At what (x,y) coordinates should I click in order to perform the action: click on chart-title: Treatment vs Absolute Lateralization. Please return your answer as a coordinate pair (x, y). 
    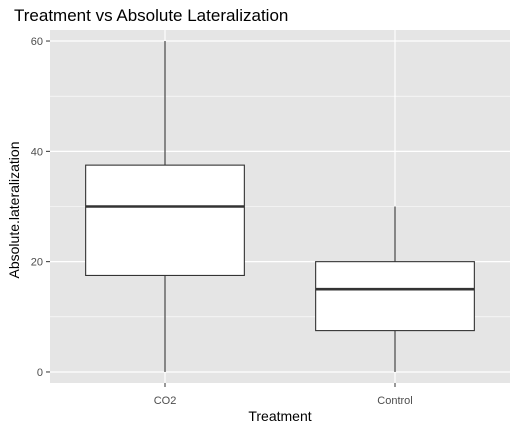
    Looking at the image, I should click on (151, 15).